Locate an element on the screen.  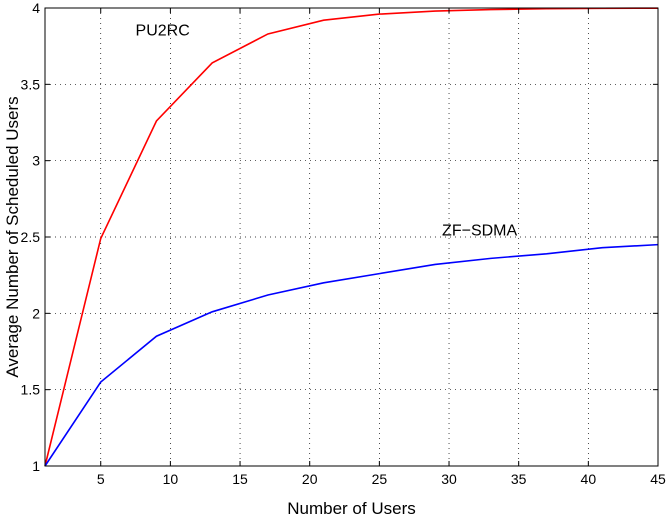
y-tick-label: 2 is located at coordinates (36, 313).